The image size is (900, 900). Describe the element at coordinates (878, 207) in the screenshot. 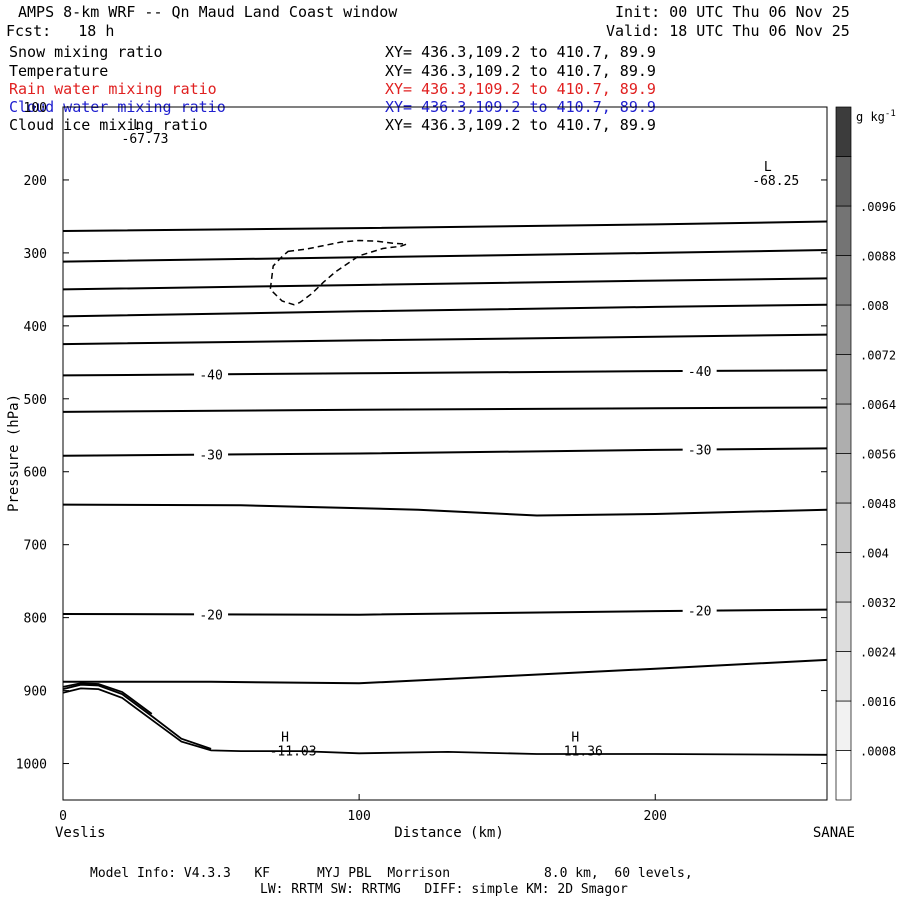

I see `colorbar-label: .0096` at that location.